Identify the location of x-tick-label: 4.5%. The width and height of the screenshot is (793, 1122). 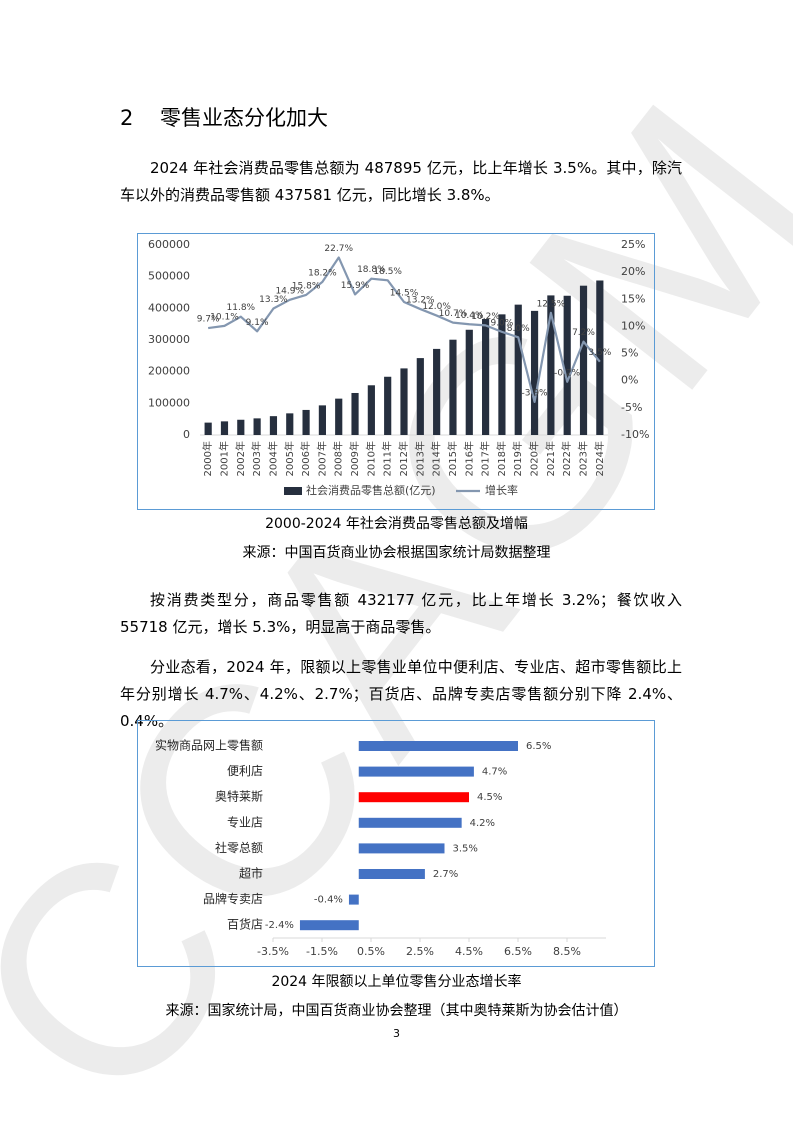
(469, 951).